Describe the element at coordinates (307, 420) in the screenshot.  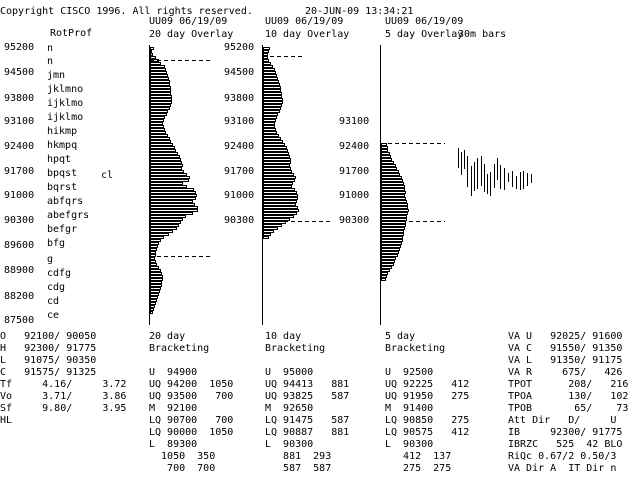
I see `bracket-10-line: LQ 91475 587` at that location.